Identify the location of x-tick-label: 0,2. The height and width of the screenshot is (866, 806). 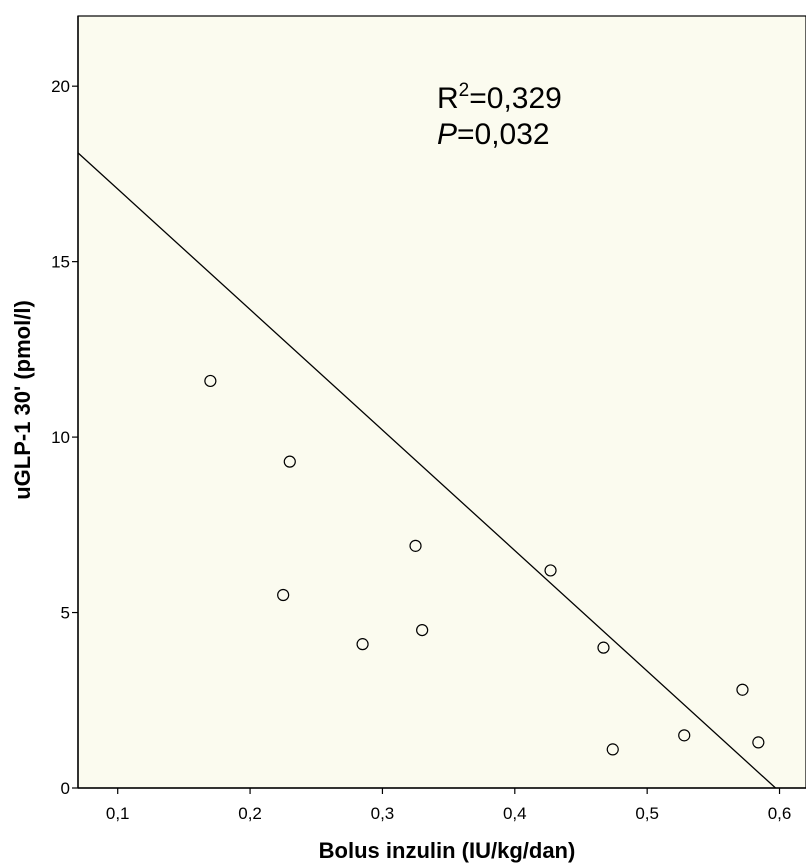
(250, 813).